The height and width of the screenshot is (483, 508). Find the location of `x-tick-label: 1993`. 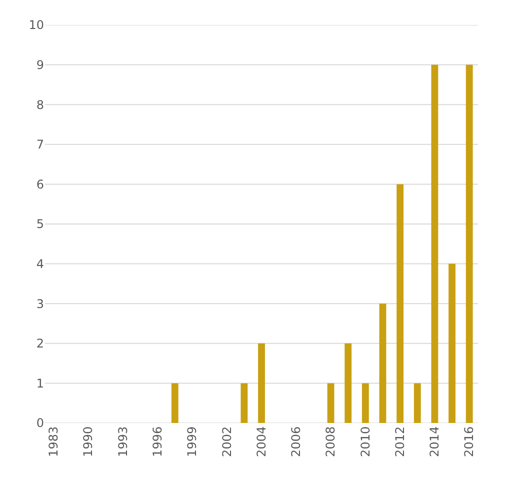

x-tick-label: 1993 is located at coordinates (123, 441).